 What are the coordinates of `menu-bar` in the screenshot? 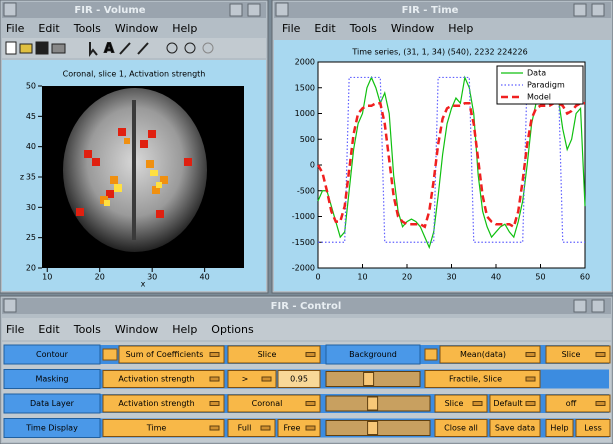 It's located at (306, 329).